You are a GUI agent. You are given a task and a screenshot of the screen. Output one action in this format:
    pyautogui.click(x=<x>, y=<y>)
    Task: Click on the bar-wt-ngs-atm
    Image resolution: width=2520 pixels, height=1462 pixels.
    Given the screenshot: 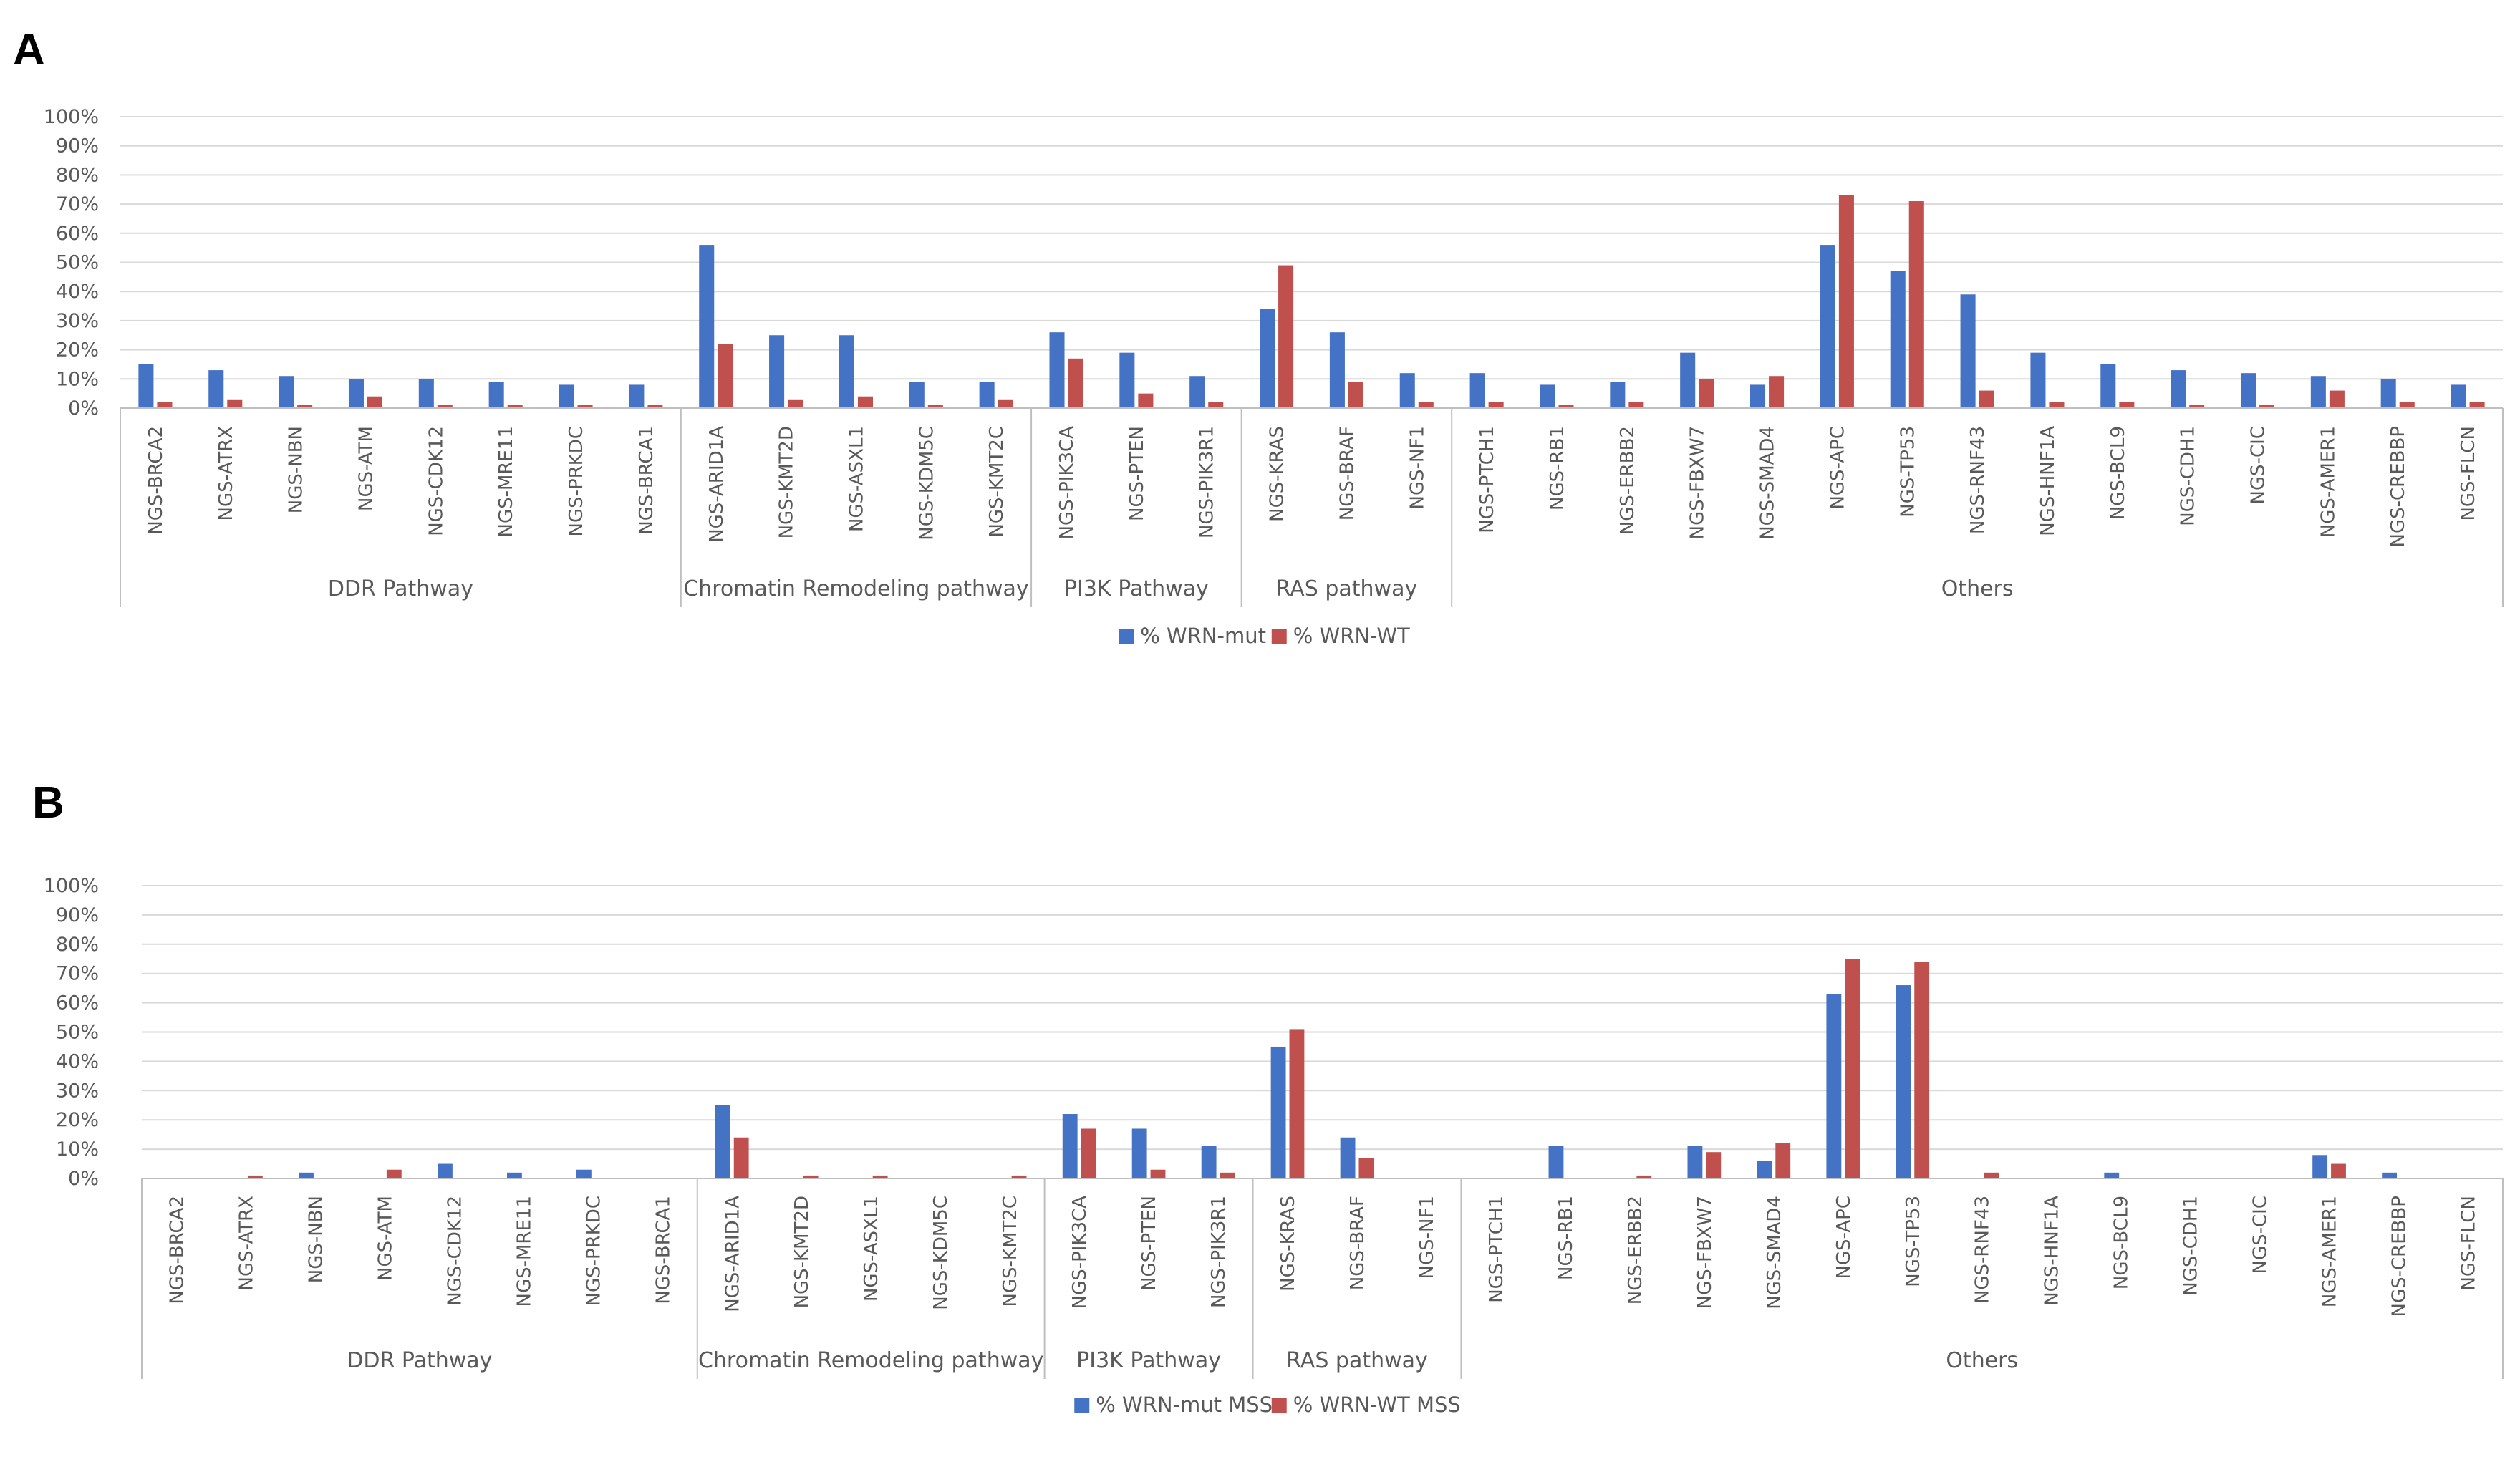 What is the action you would take?
    pyautogui.click(x=394, y=1173)
    